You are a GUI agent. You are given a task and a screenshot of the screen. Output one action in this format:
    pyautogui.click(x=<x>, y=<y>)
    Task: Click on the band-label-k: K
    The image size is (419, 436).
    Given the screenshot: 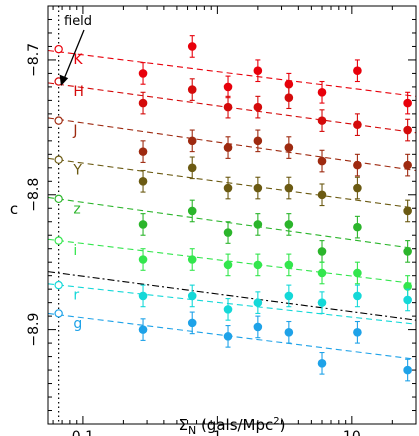 What is the action you would take?
    pyautogui.click(x=78, y=60)
    